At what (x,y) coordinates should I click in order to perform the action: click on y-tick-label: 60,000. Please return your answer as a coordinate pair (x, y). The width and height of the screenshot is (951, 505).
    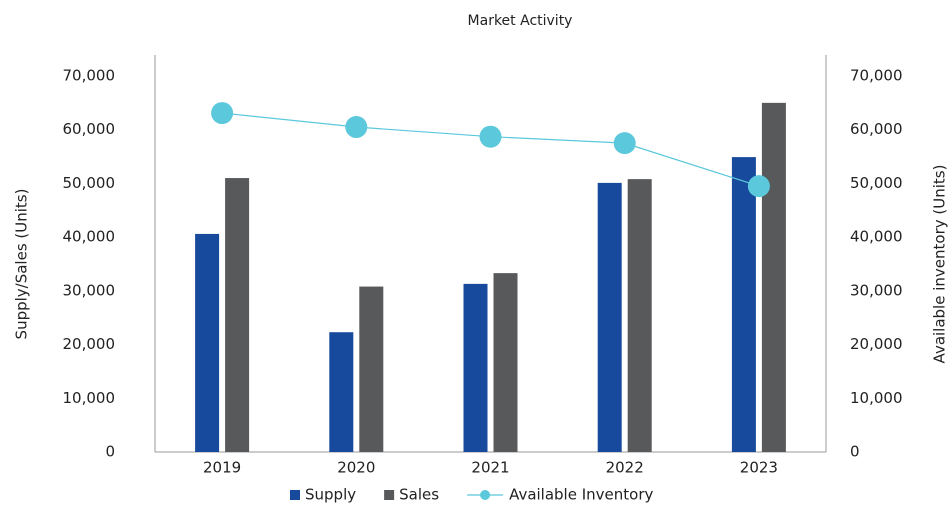
    Looking at the image, I should click on (89, 129).